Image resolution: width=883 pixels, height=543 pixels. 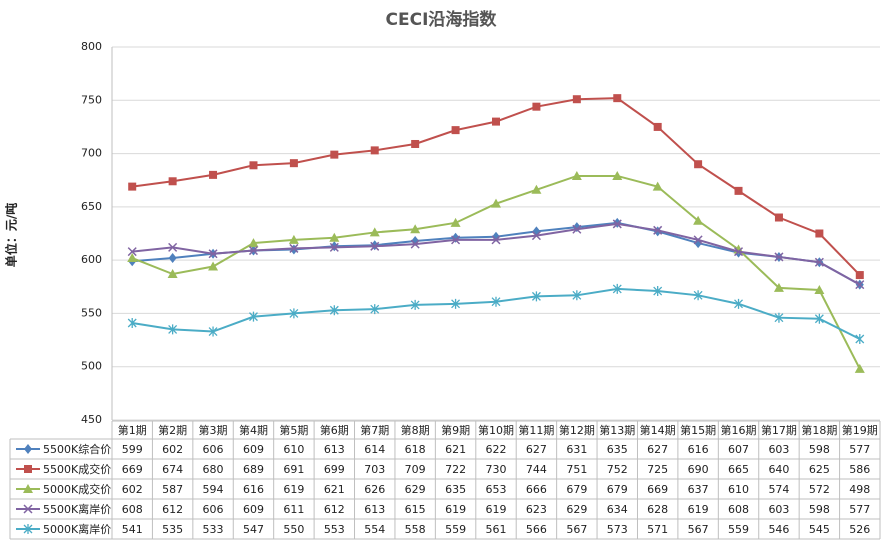 I want to click on x-tick-label: 第17期, so click(x=779, y=430).